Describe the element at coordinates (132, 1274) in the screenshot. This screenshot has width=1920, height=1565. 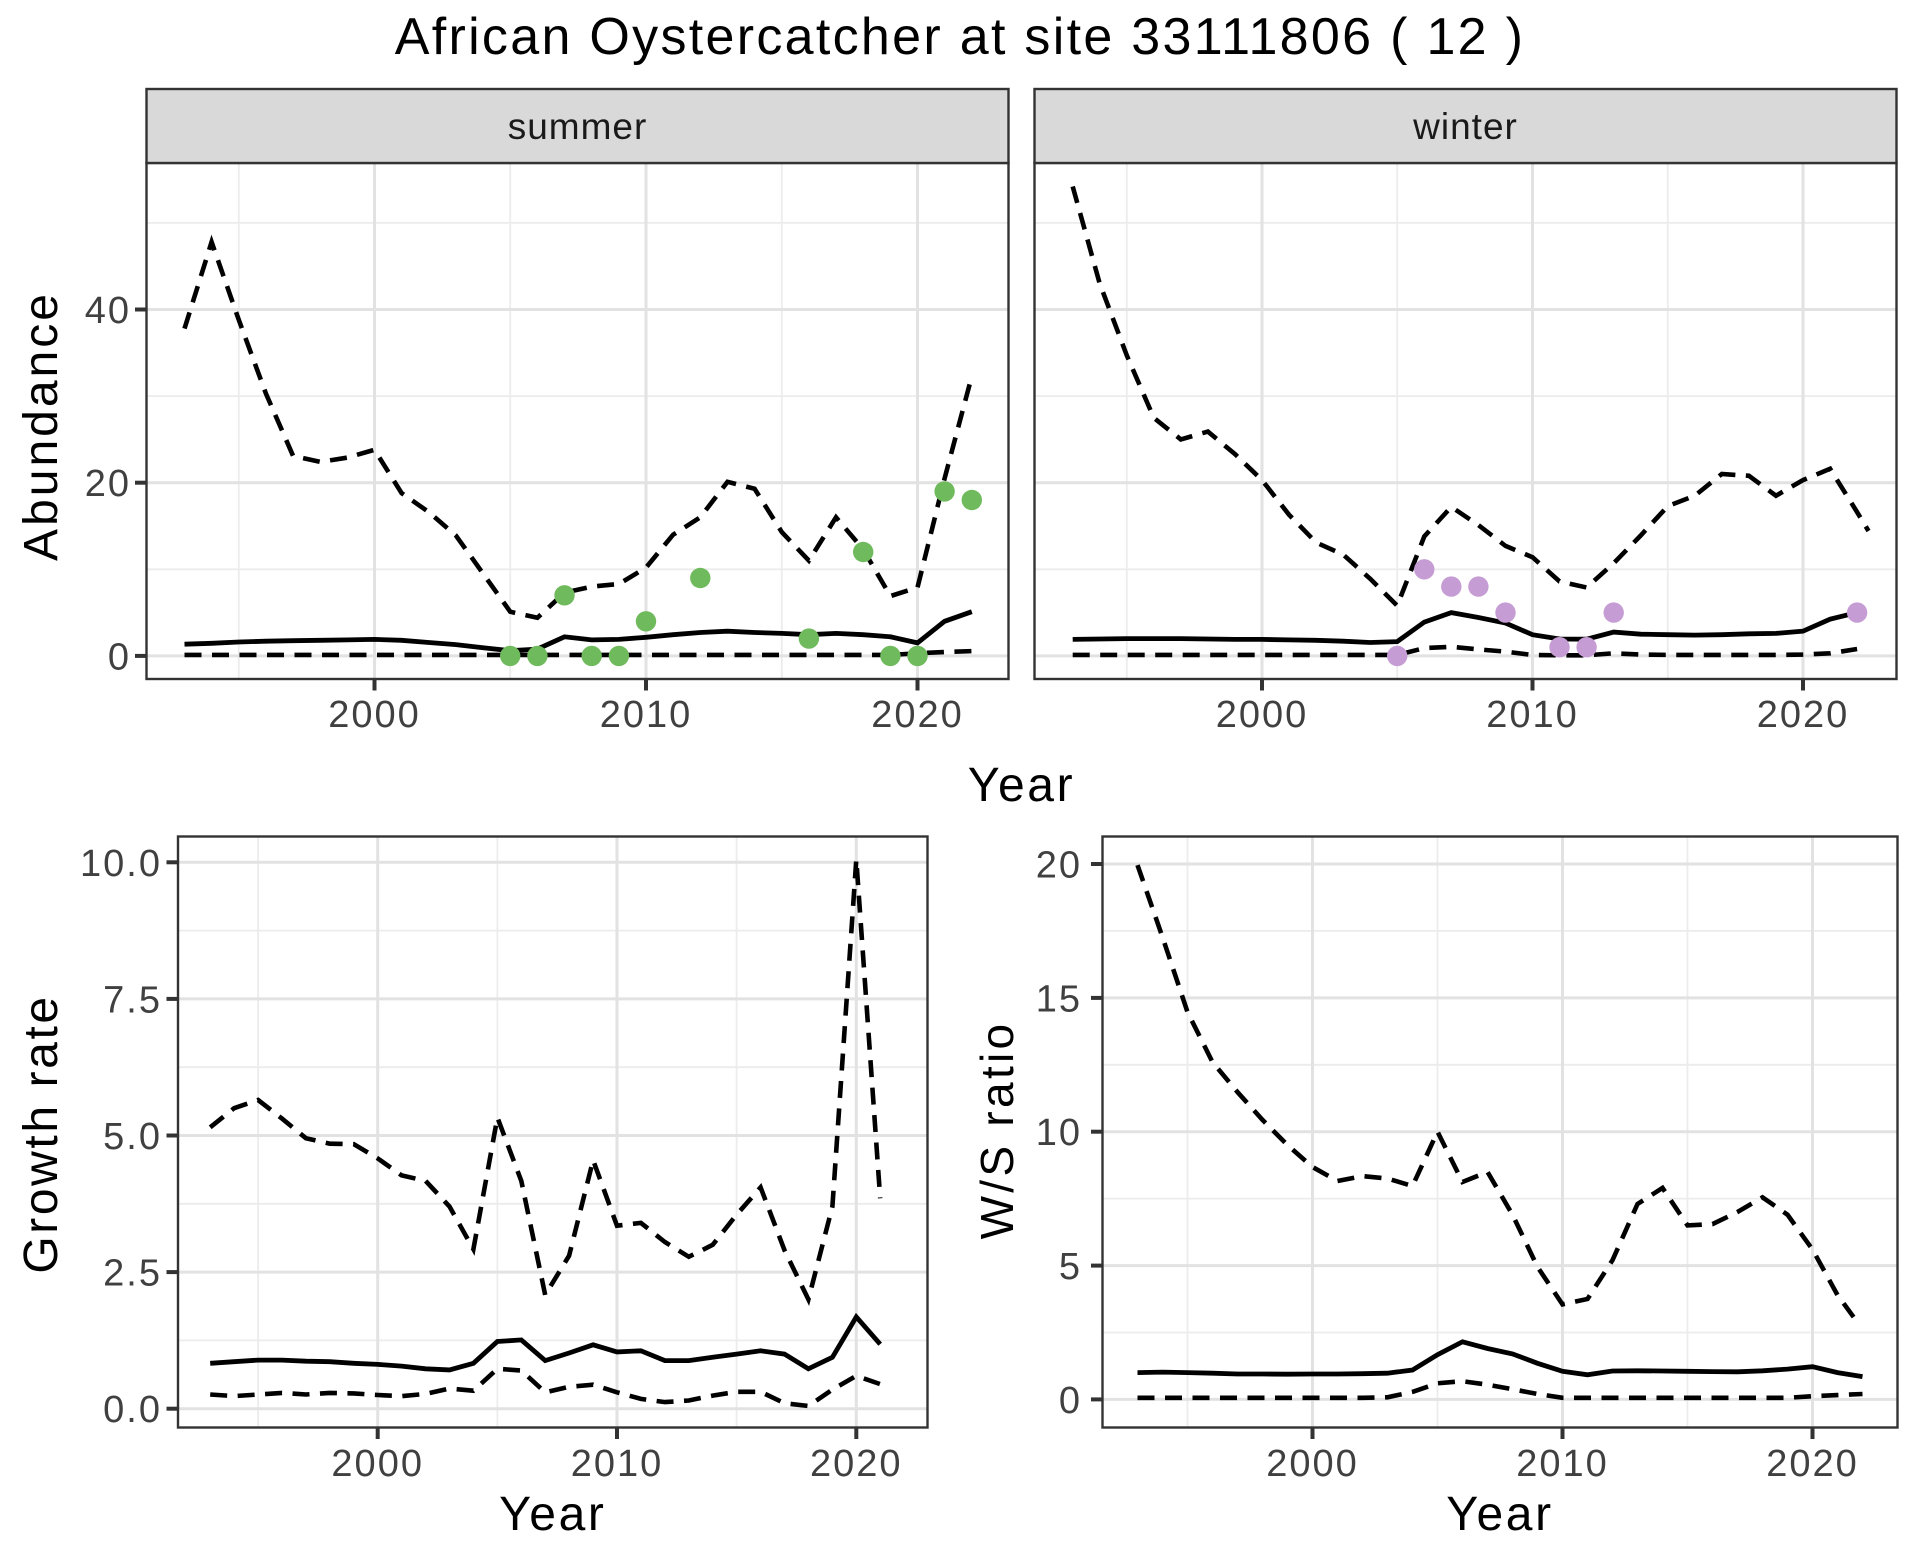
I see `svg-text: 2.5` at that location.